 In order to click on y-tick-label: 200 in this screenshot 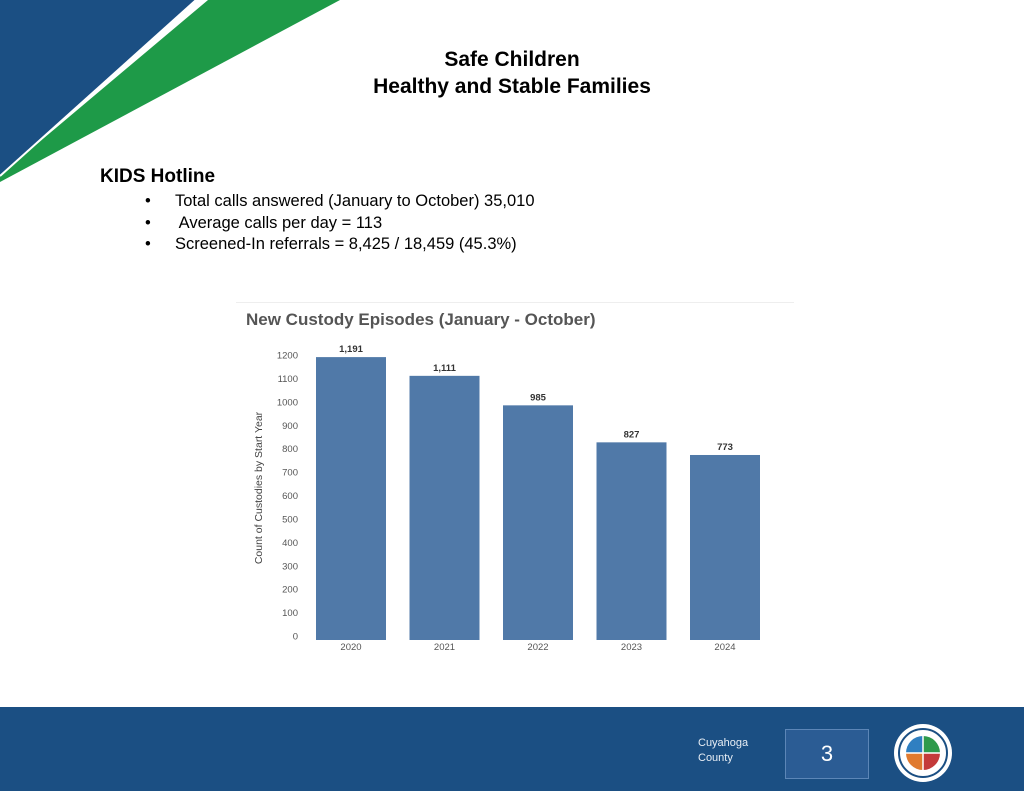, I will do `click(290, 590)`.